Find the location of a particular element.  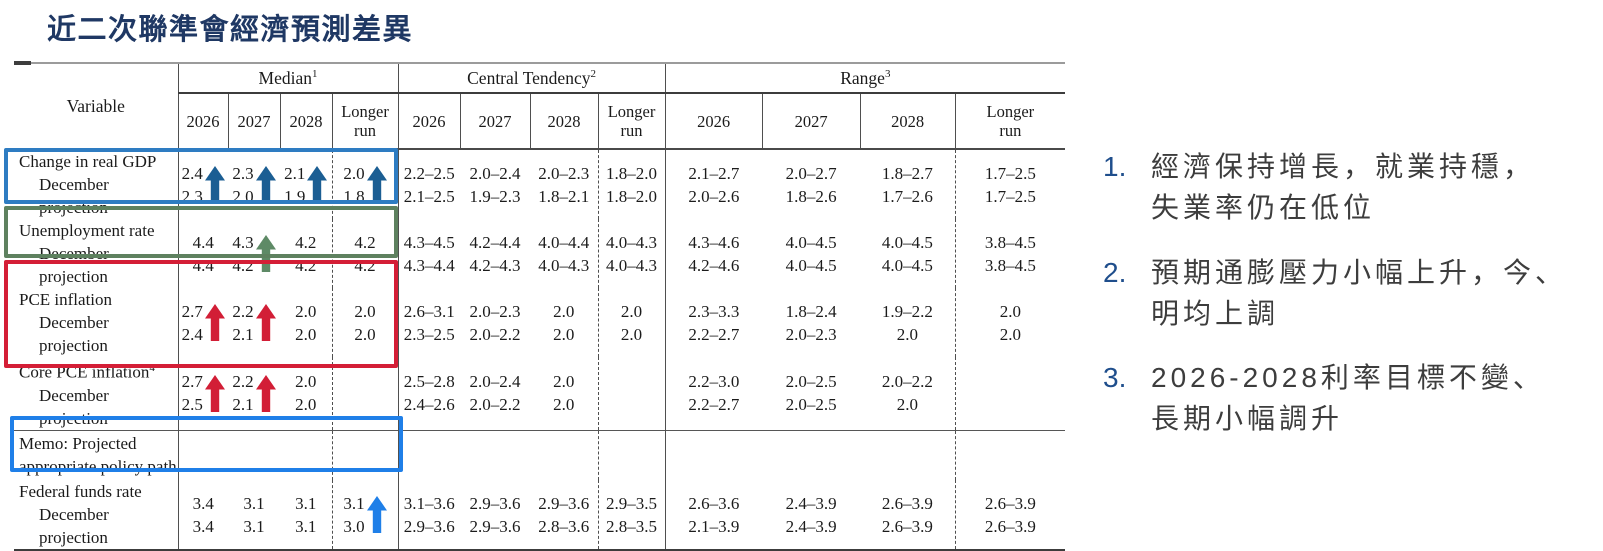

cell-pce-inflation-median-3: 2.0 2.0 is located at coordinates (365, 322).